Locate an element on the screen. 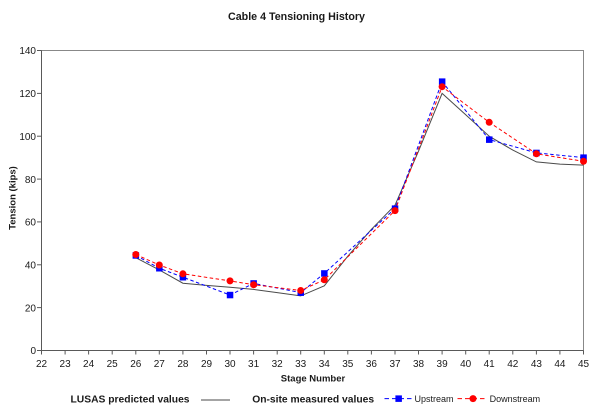 The image size is (600, 418). svg-text: Stage Number is located at coordinates (313, 379).